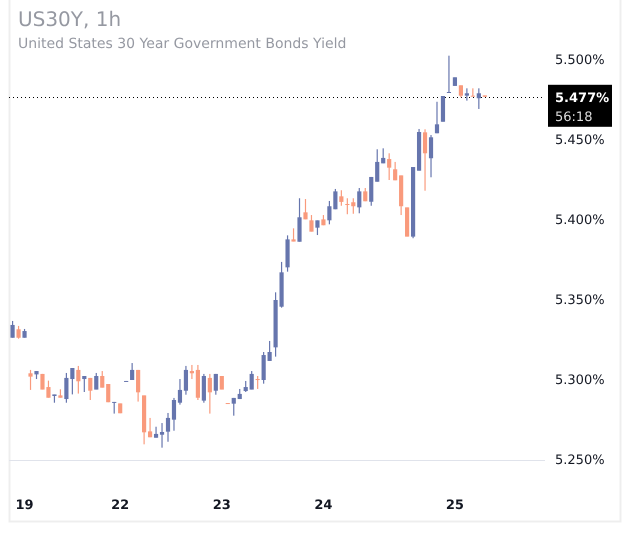 The height and width of the screenshot is (539, 629). What do you see at coordinates (24, 506) in the screenshot?
I see `x-tick-label: 19` at bounding box center [24, 506].